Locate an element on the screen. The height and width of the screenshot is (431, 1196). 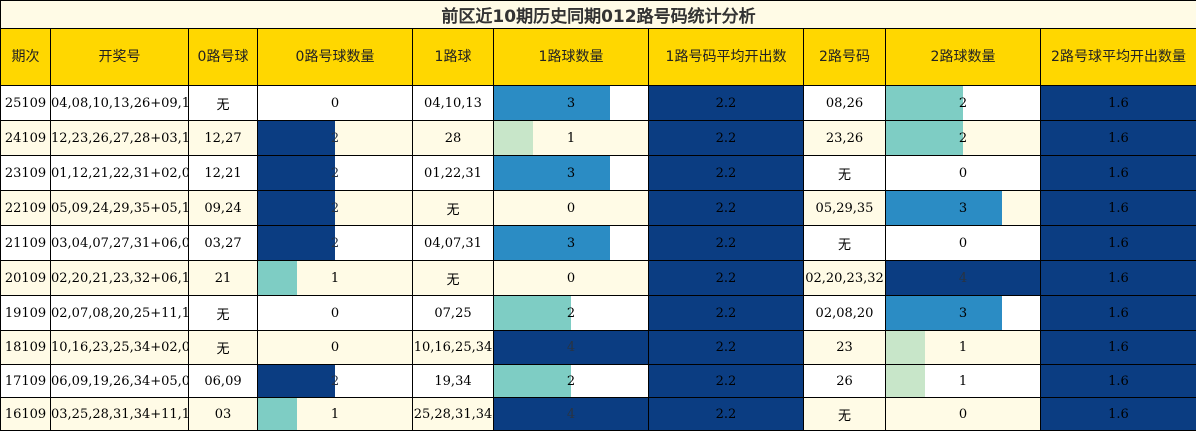
header-route1-count: 1路球数量 is located at coordinates (571, 57).